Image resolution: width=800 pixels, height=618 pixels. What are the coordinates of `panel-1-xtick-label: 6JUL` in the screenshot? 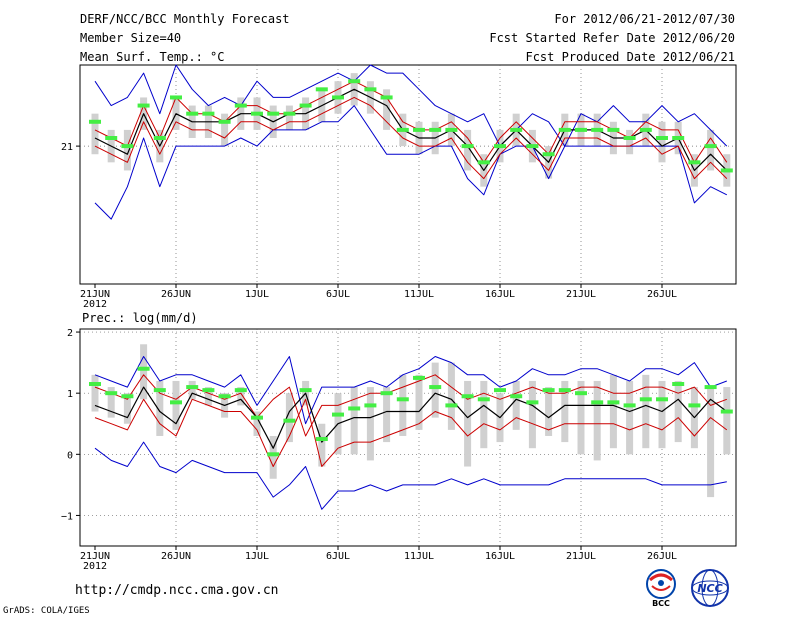 It's located at (338, 294).